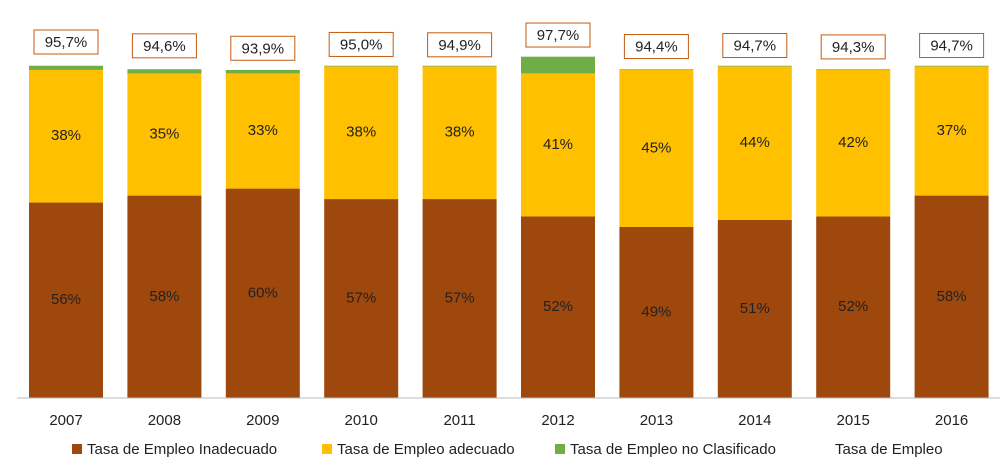  Describe the element at coordinates (557, 420) in the screenshot. I see `x-tick-label: 2012` at that location.